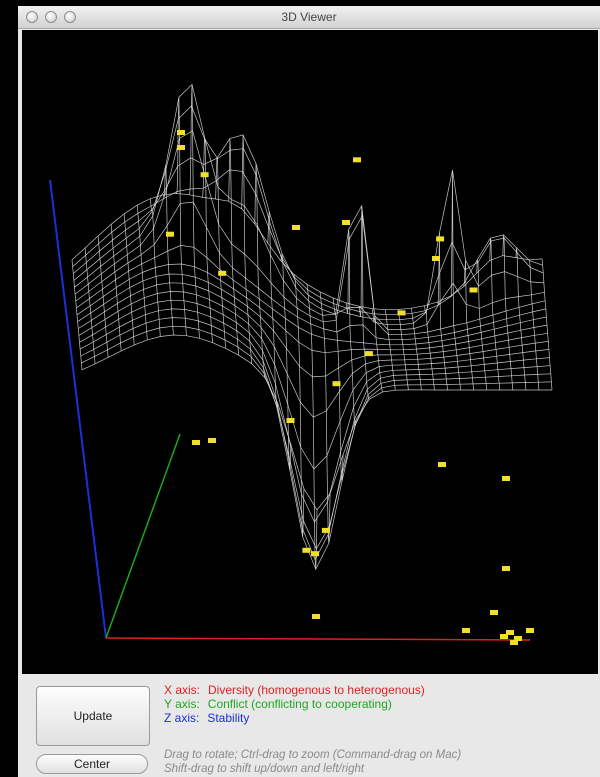 The width and height of the screenshot is (600, 777). Describe the element at coordinates (182, 718) in the screenshot. I see `z-axis-name: Z axis:` at that location.